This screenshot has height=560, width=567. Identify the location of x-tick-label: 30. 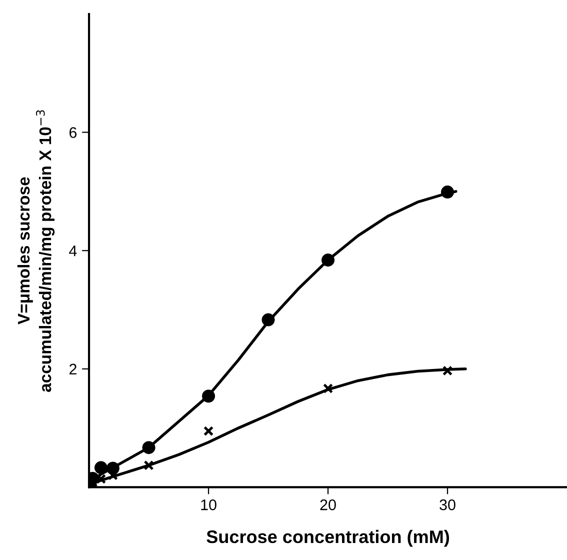
(448, 504).